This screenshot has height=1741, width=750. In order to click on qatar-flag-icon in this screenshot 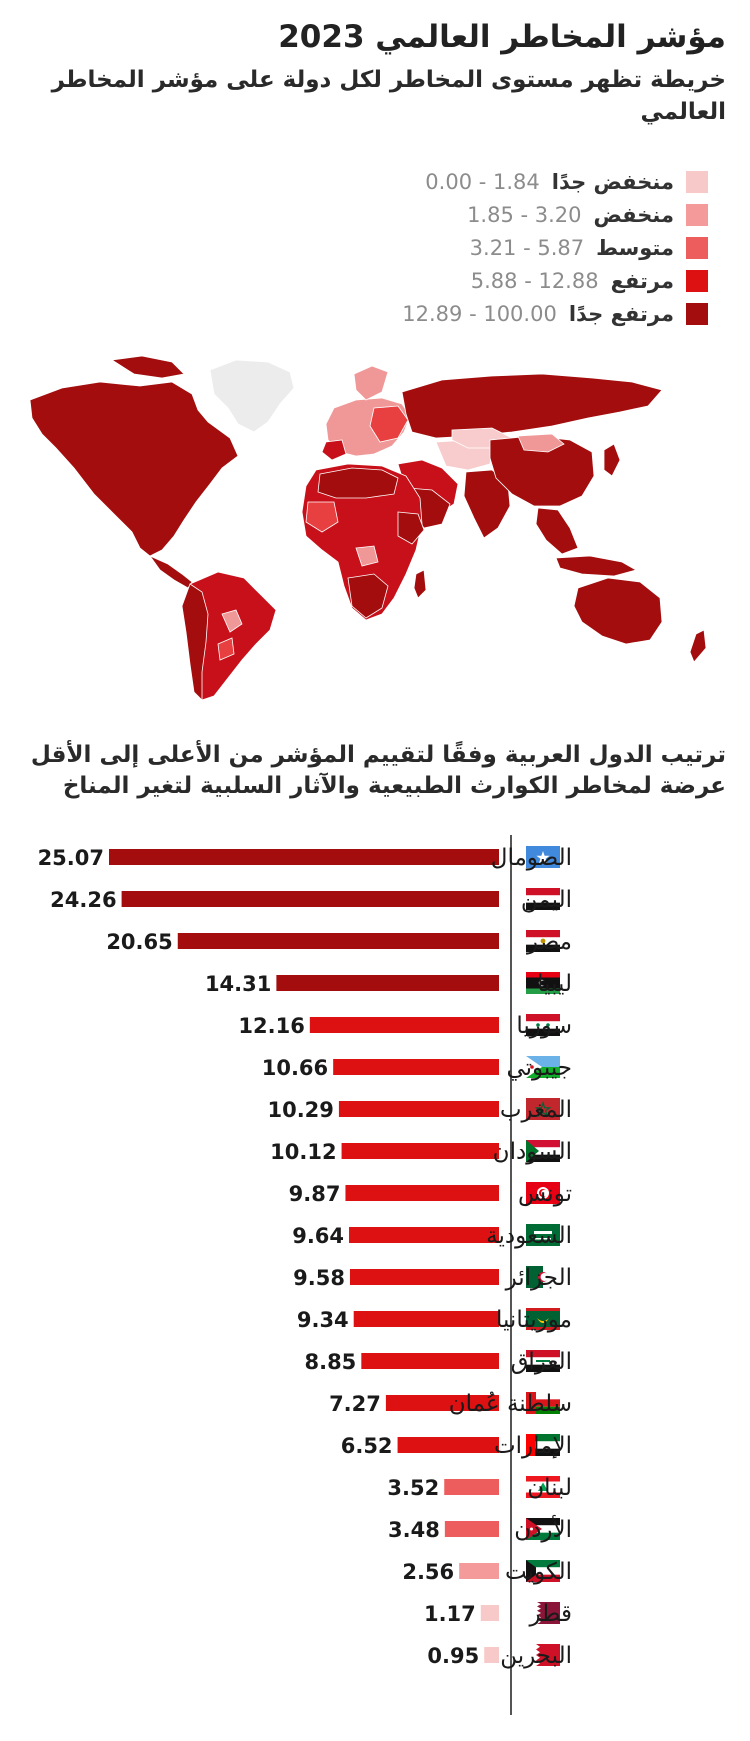, I will do `click(543, 1613)`.